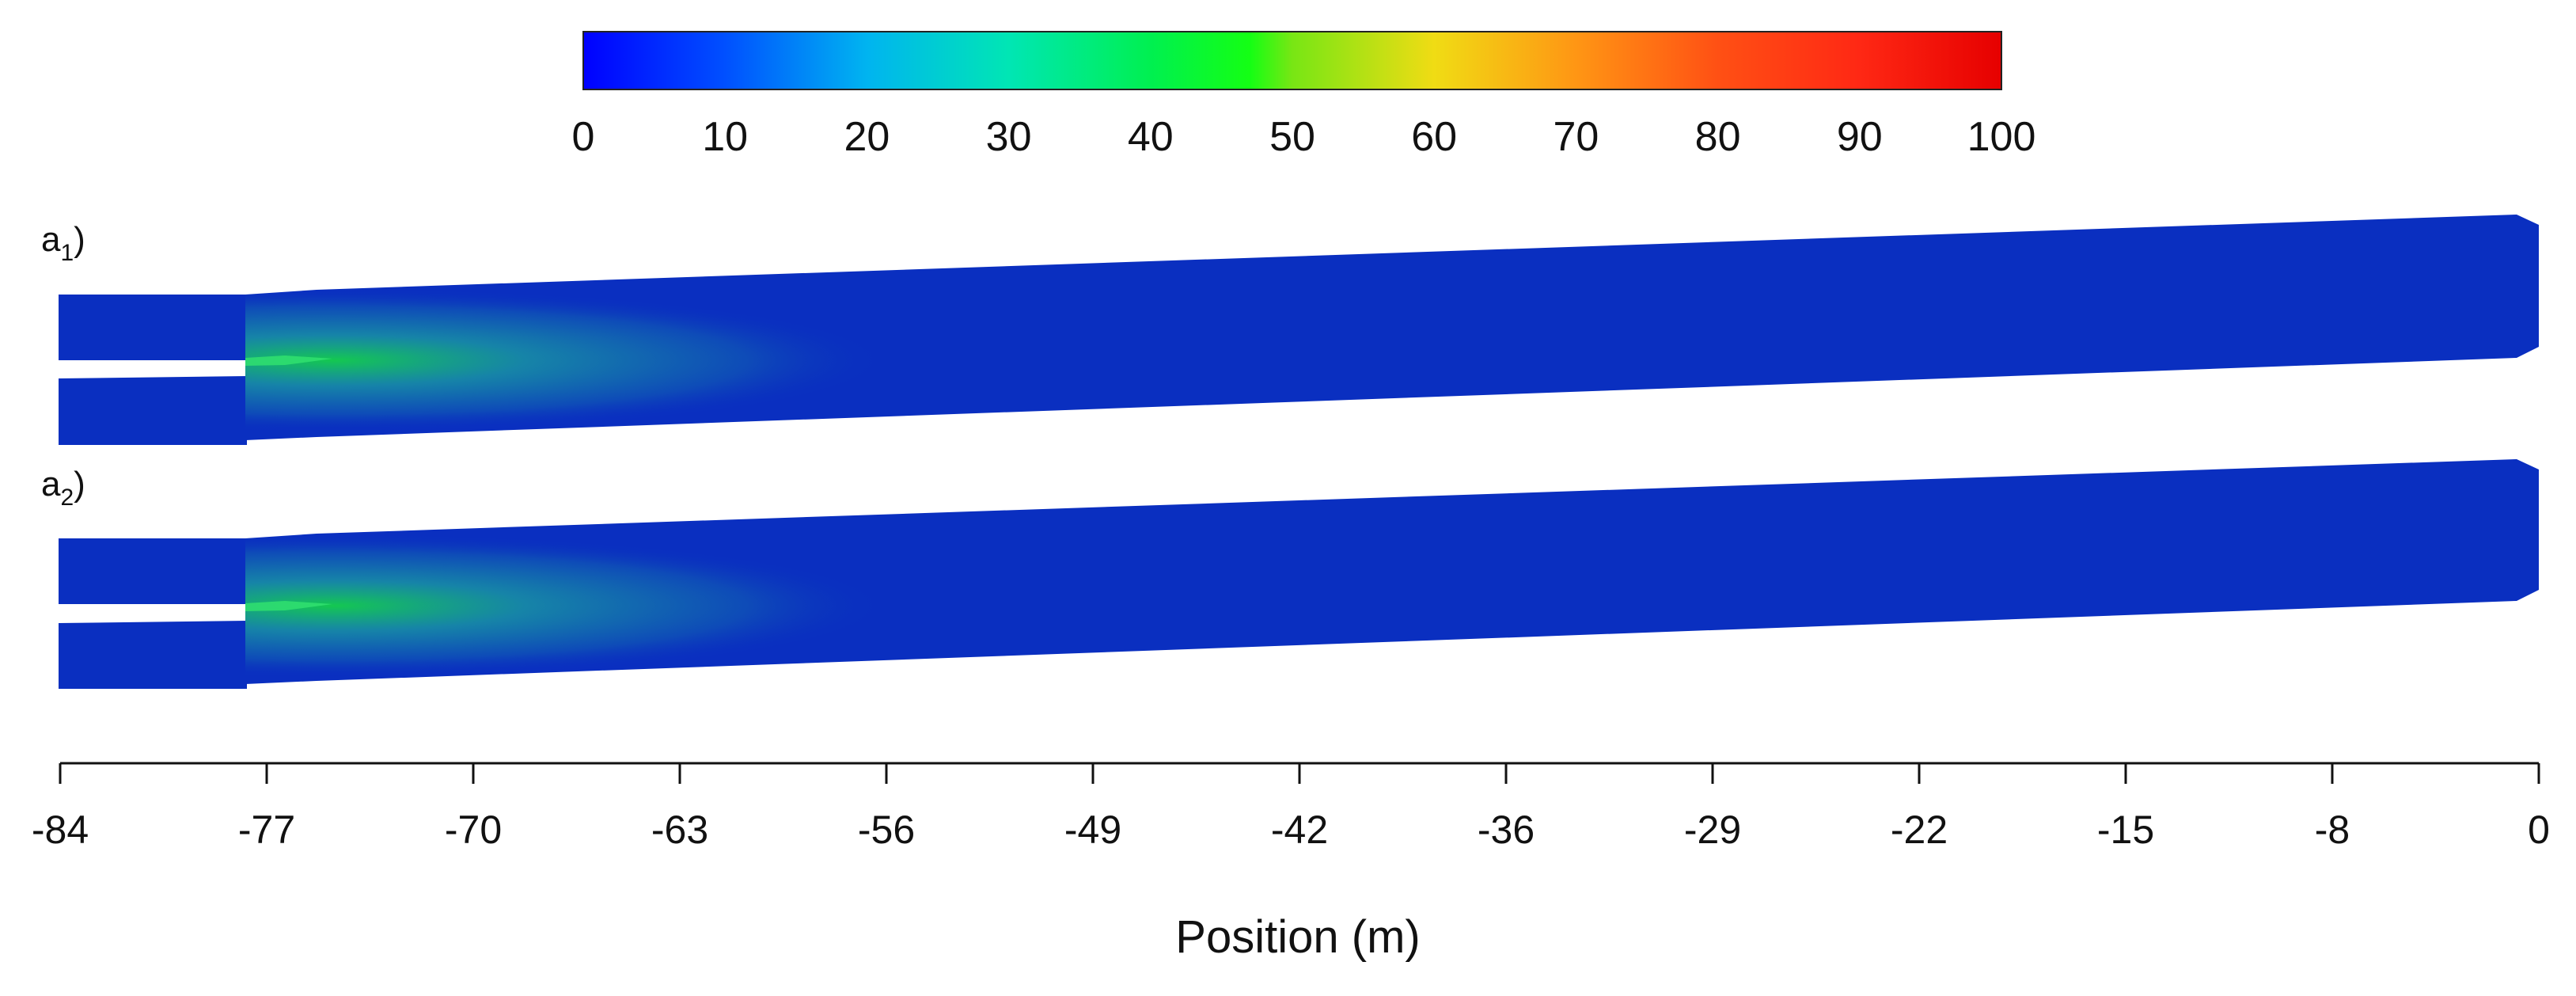 The image size is (2576, 996). I want to click on colorbar: 0 10 20 30 40 50 60 70 80 90 100, so click(1304, 95).